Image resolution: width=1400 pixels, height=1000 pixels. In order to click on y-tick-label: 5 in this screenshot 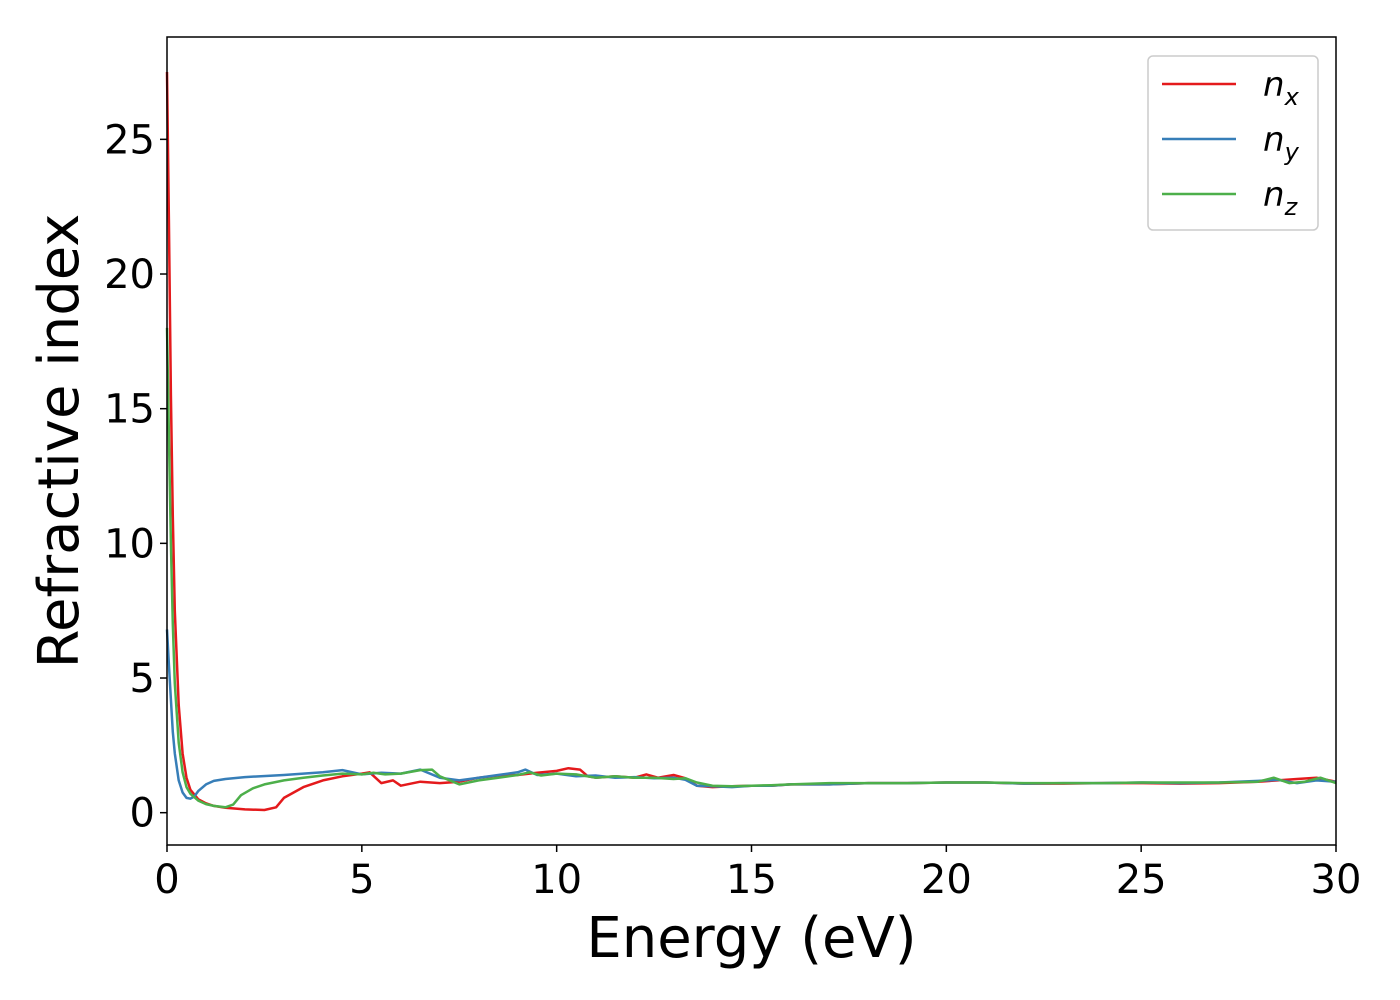, I will do `click(142, 679)`.